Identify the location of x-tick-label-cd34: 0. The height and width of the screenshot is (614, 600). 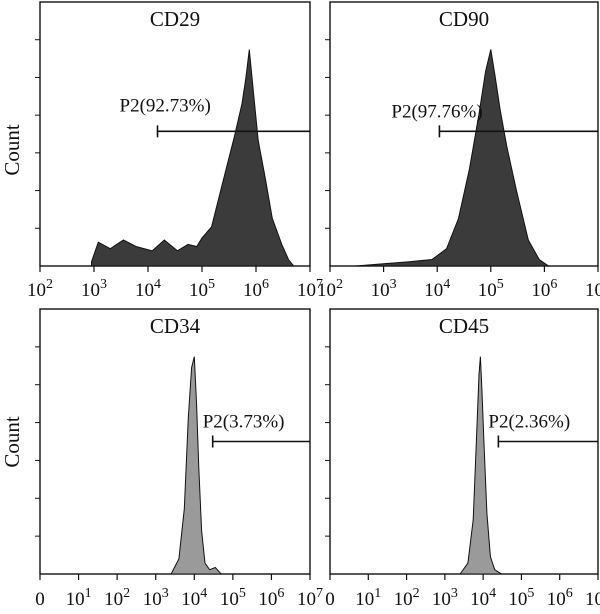
(40, 599).